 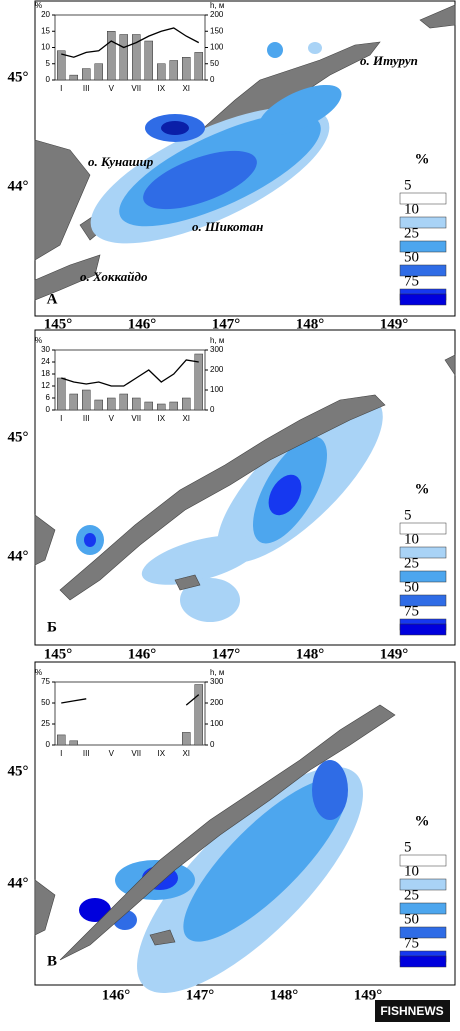 What do you see at coordinates (38, 5) in the screenshot?
I see `y-axis-label: %` at bounding box center [38, 5].